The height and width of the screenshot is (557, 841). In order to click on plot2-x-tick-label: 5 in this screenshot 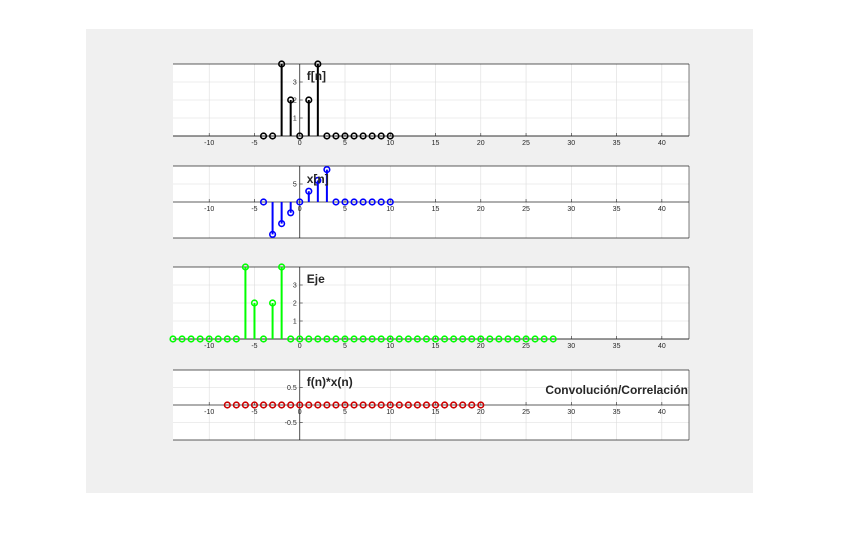, I will do `click(345, 209)`.